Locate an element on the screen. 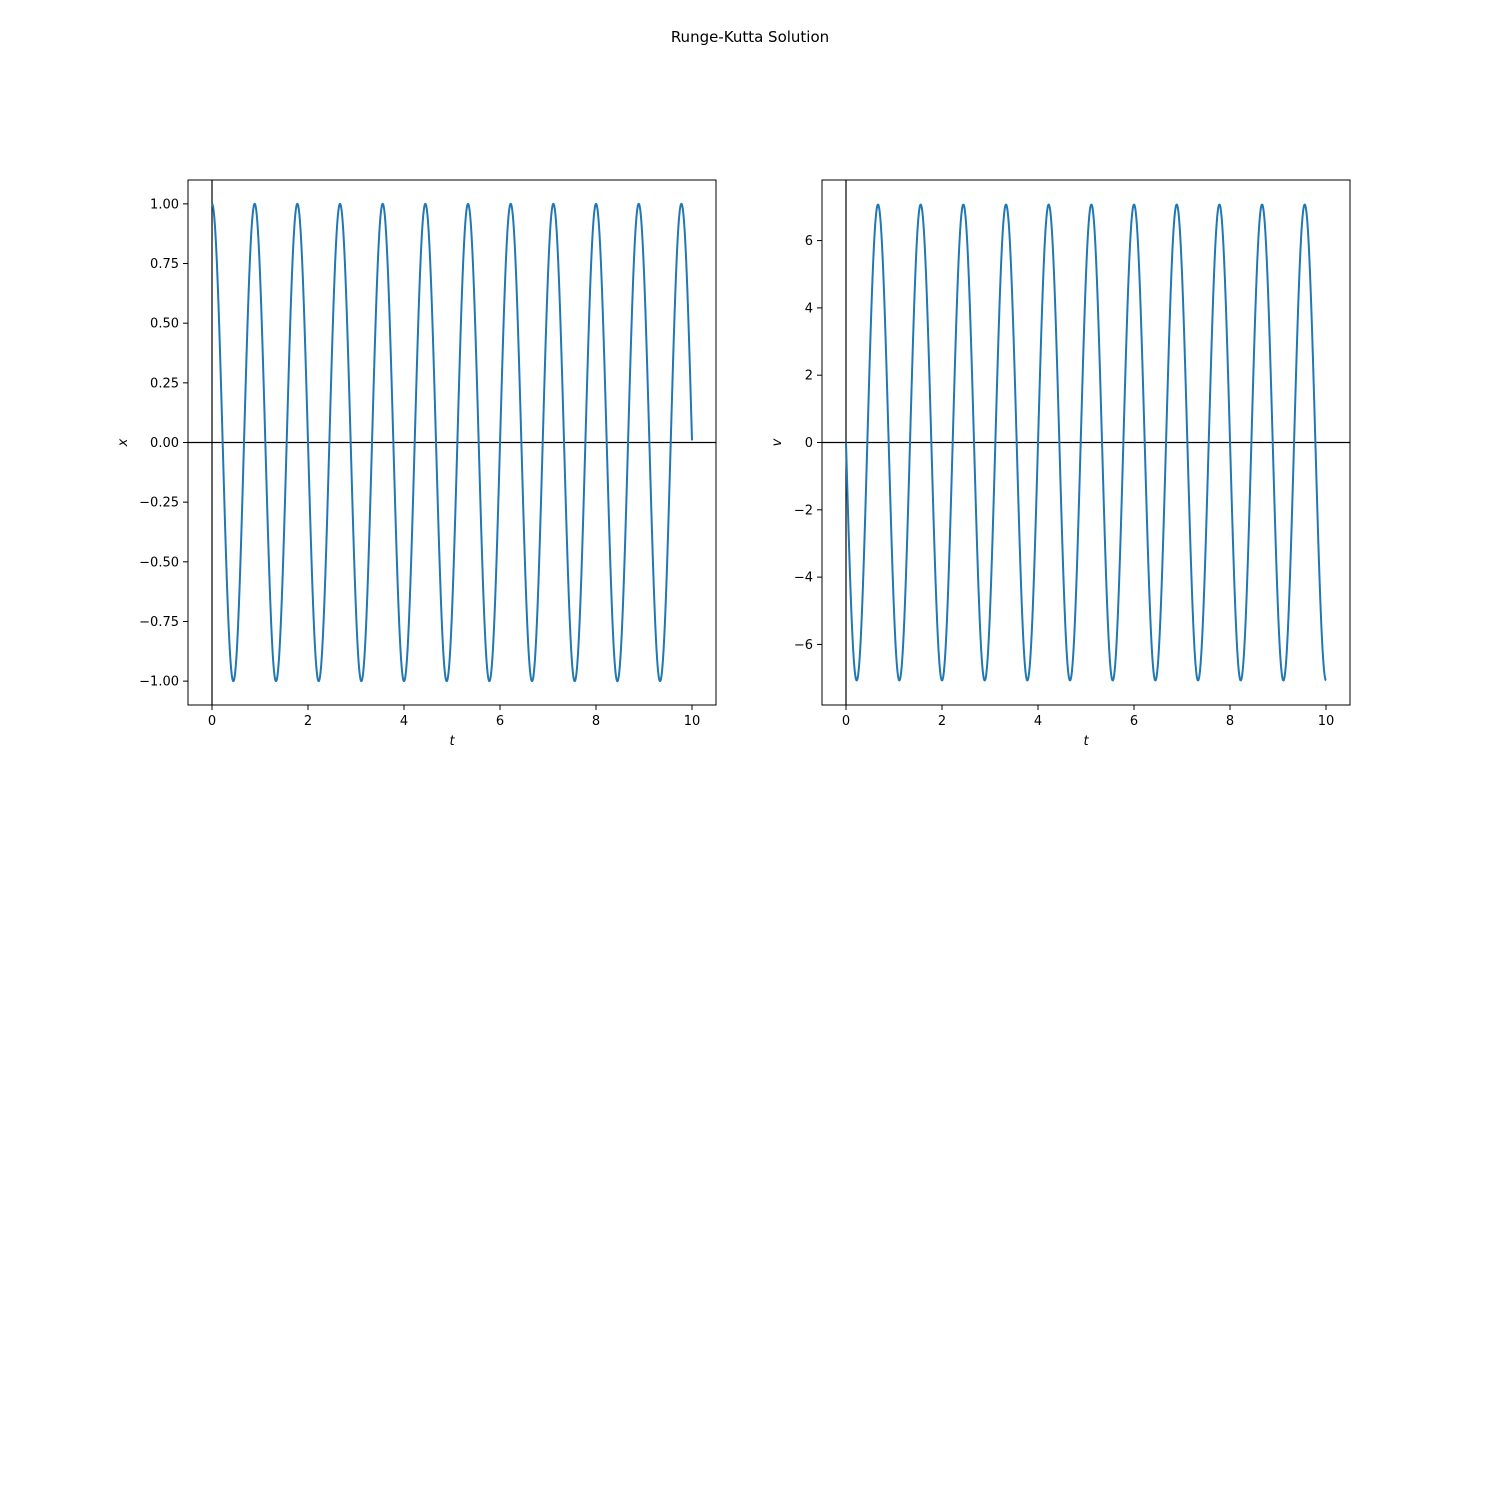 This screenshot has height=1500, width=1500. v-vs-t-chart: 0 2 4 6 8 10 −6 −4 −2 0 2 4 6 t v is located at coordinates (1060, 464).